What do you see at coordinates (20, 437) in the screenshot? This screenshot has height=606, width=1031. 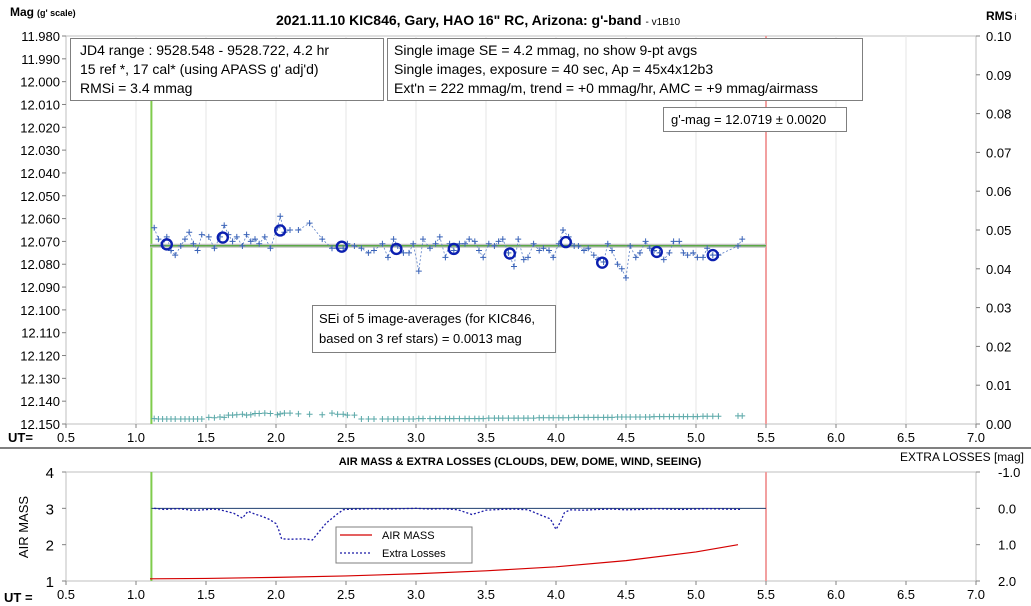 I see `top-ut-label: UT=` at bounding box center [20, 437].